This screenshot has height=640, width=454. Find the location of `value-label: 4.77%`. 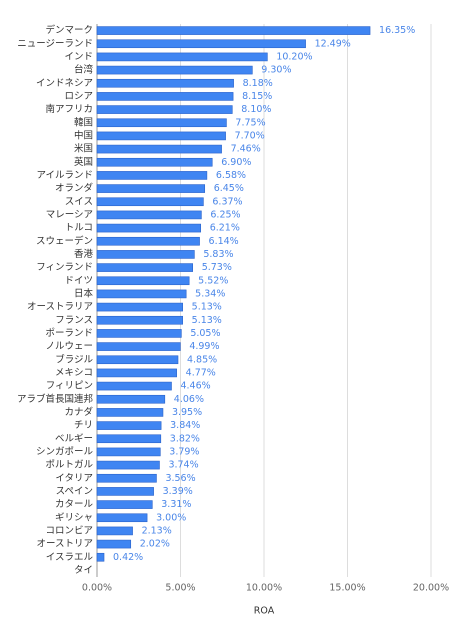

value-label: 4.77% is located at coordinates (201, 372).